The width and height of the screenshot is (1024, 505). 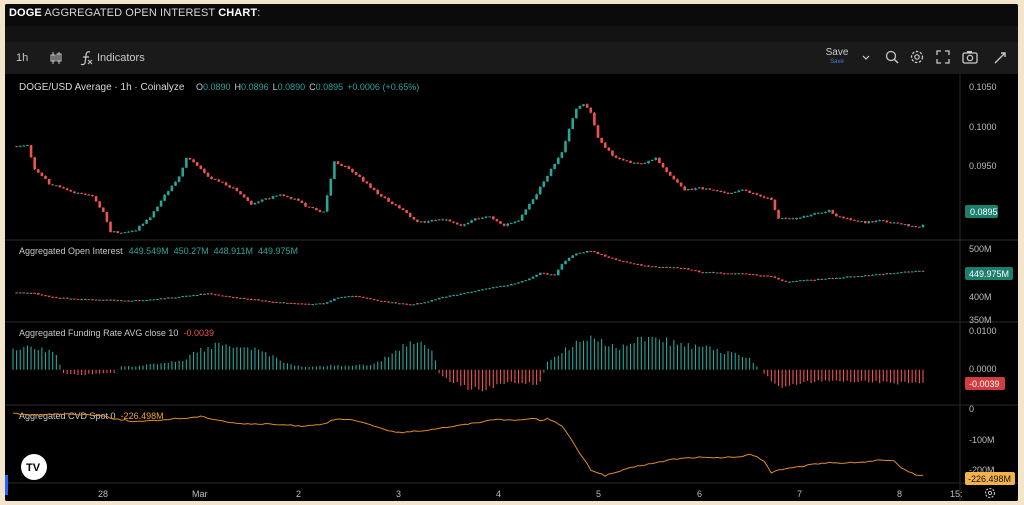 I want to click on price-axis-tick: 0.0950, so click(x=983, y=166).